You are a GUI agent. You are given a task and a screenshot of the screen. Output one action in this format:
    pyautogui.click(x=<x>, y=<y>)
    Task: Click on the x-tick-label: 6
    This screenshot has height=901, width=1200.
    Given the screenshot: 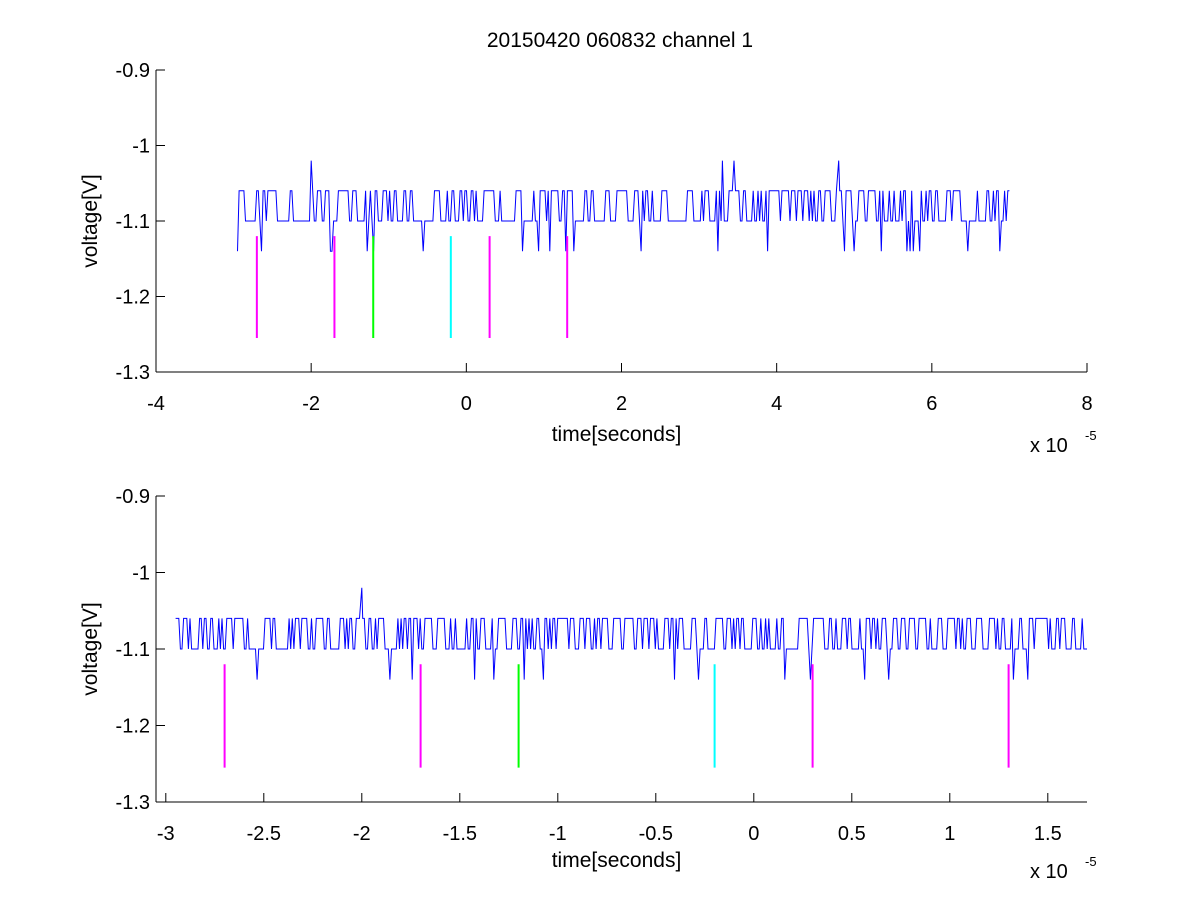 What is the action you would take?
    pyautogui.click(x=931, y=404)
    